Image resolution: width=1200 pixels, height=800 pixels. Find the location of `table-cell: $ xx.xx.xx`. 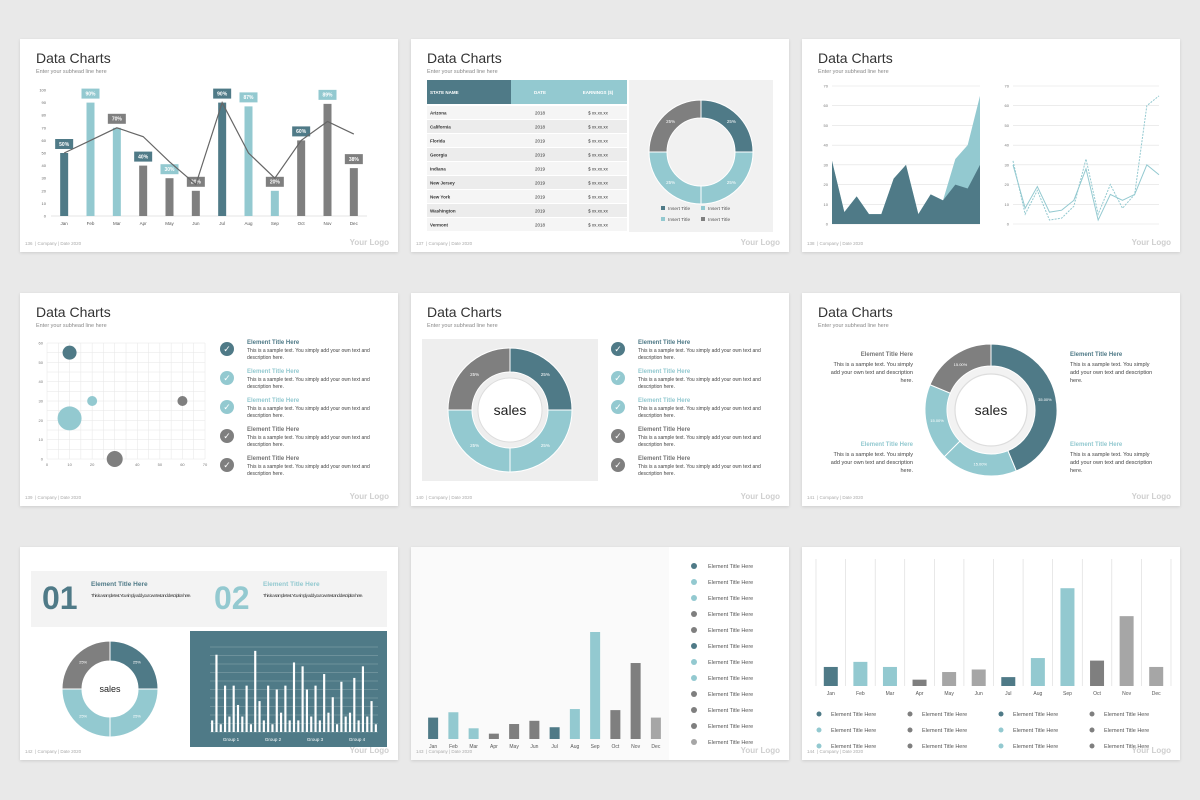

table-cell: $ xx.xx.xx is located at coordinates (598, 197).